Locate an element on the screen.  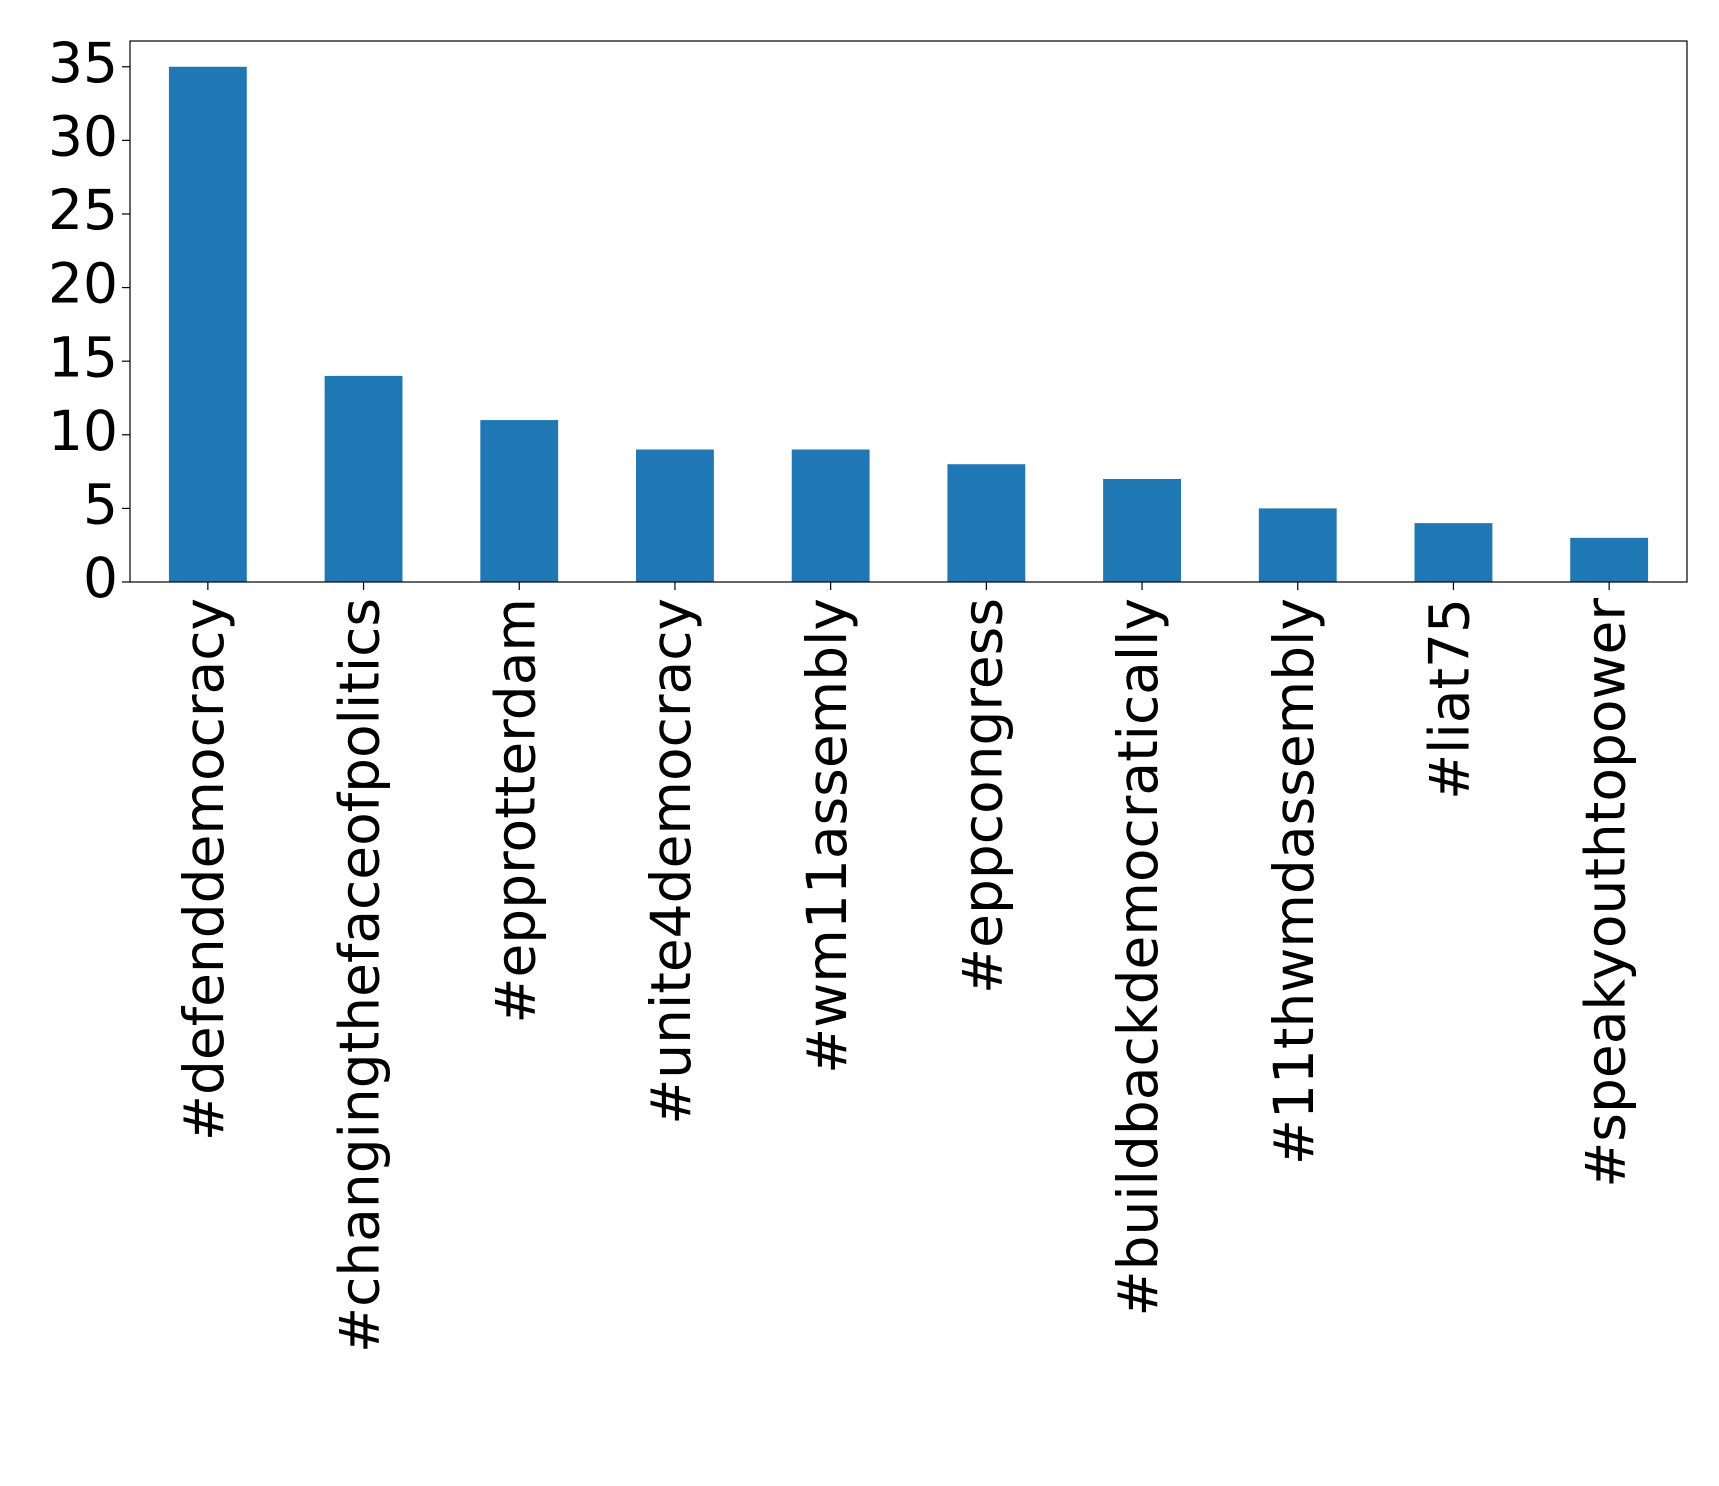
y-tick-label: 10 is located at coordinates (83, 431).